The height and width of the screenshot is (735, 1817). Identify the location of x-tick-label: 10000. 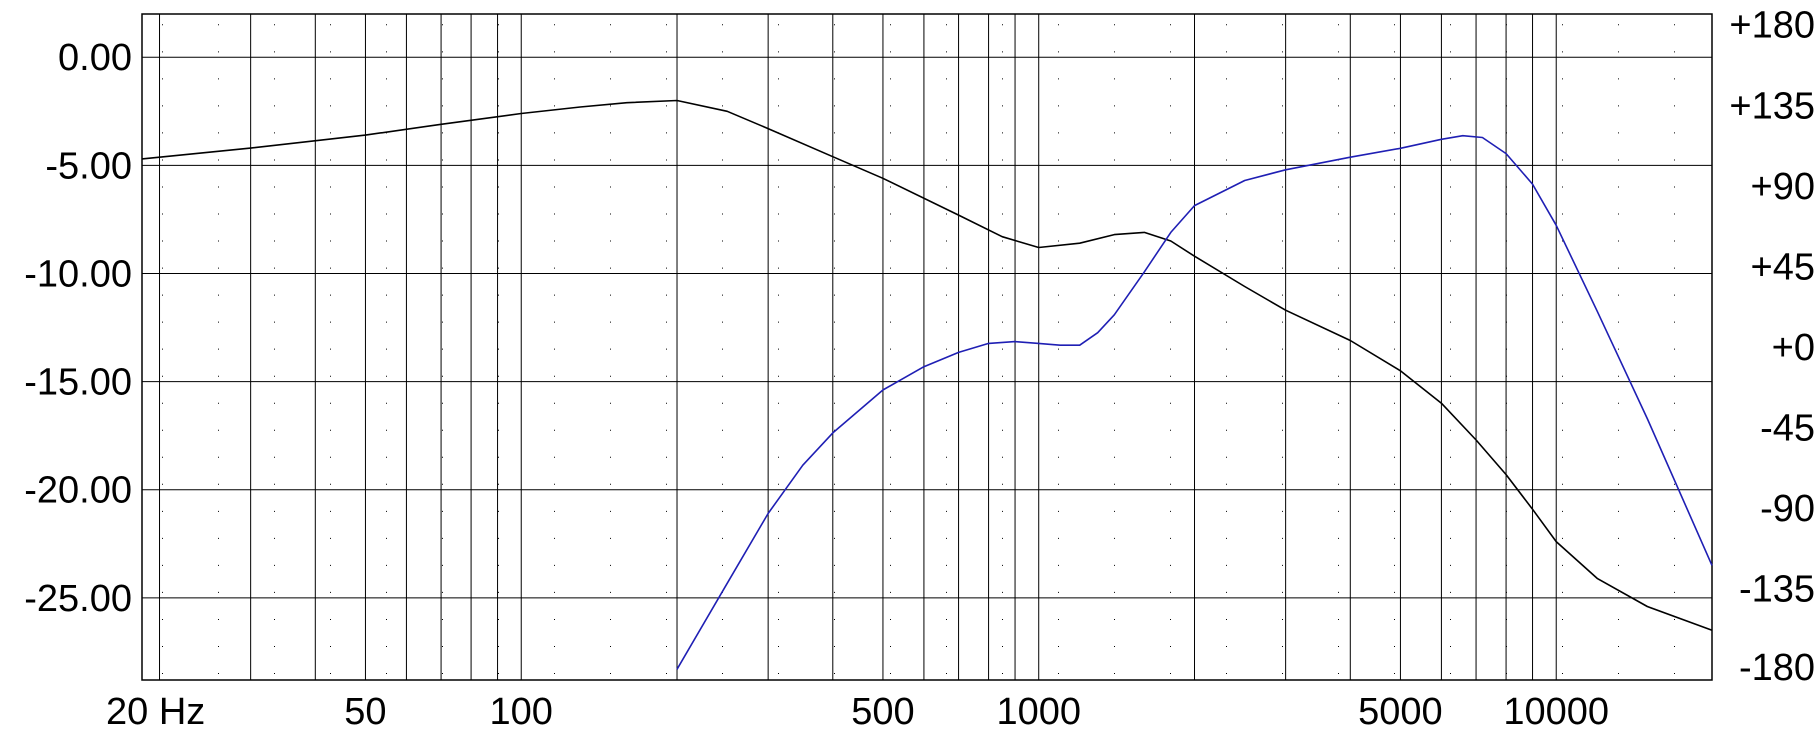
(1556, 712).